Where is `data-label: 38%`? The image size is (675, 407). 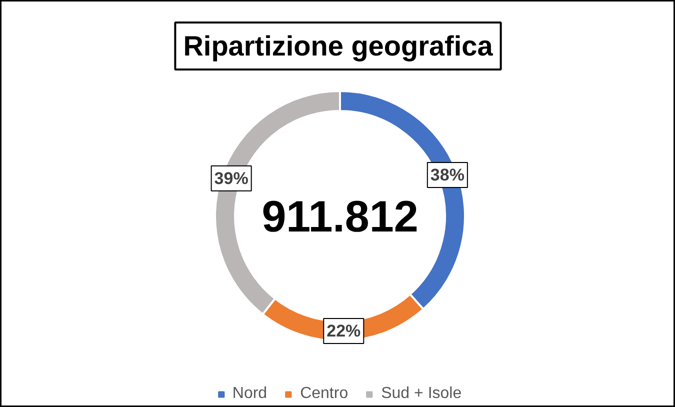 data-label: 38% is located at coordinates (447, 174).